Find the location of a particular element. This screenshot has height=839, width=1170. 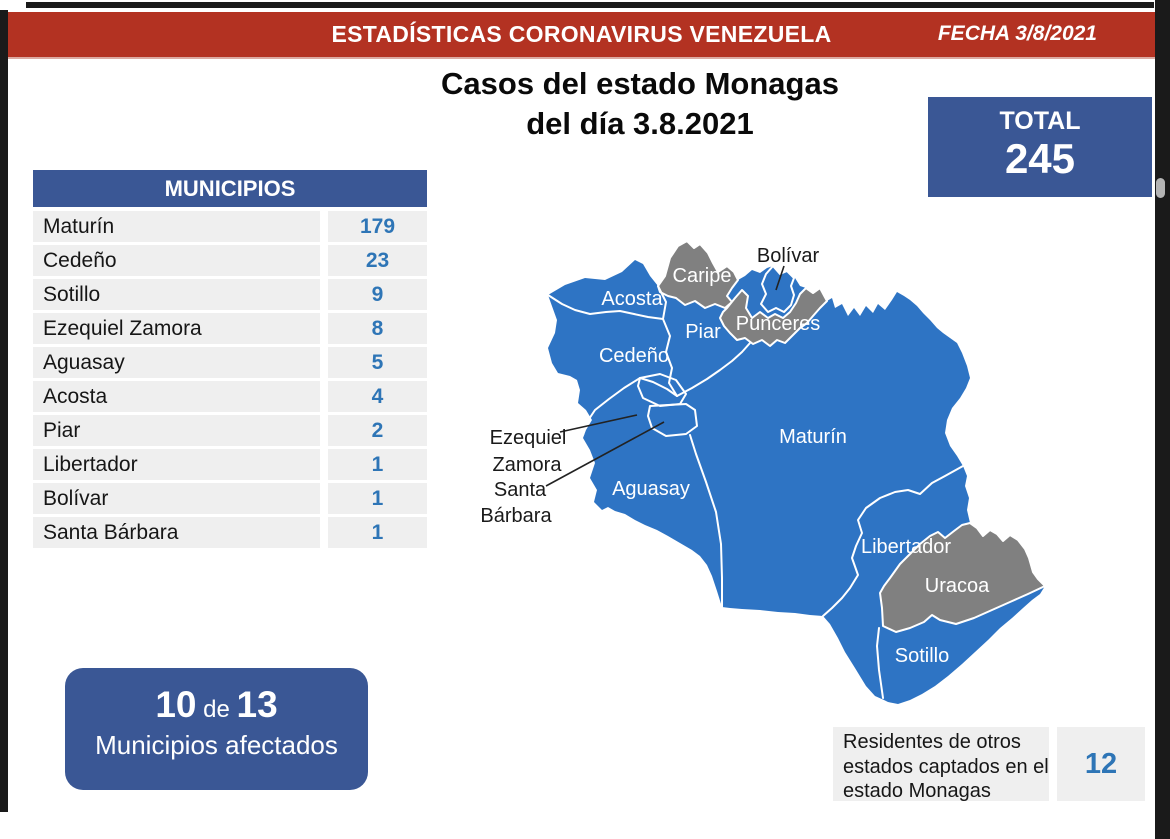

table-row: Acosta 4 is located at coordinates (230, 396).